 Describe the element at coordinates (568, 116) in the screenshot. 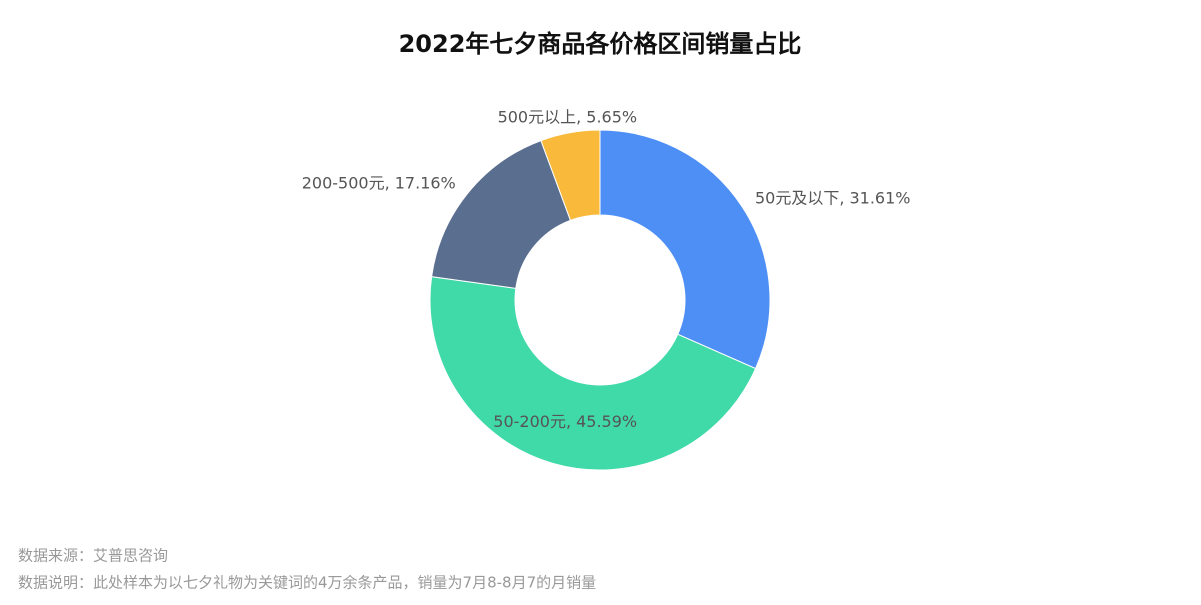

I see `data-label: 500元以上, 5.65%` at that location.